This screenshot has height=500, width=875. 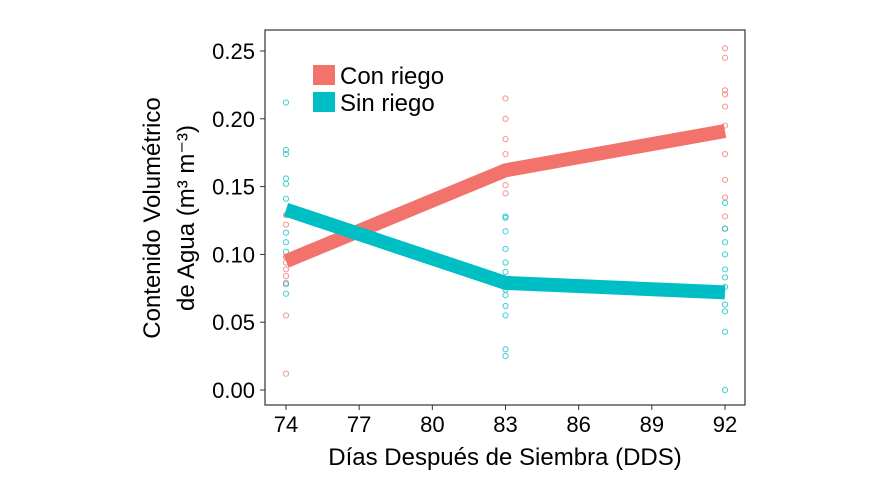 What do you see at coordinates (578, 424) in the screenshot?
I see `x-tick-label: 86` at bounding box center [578, 424].